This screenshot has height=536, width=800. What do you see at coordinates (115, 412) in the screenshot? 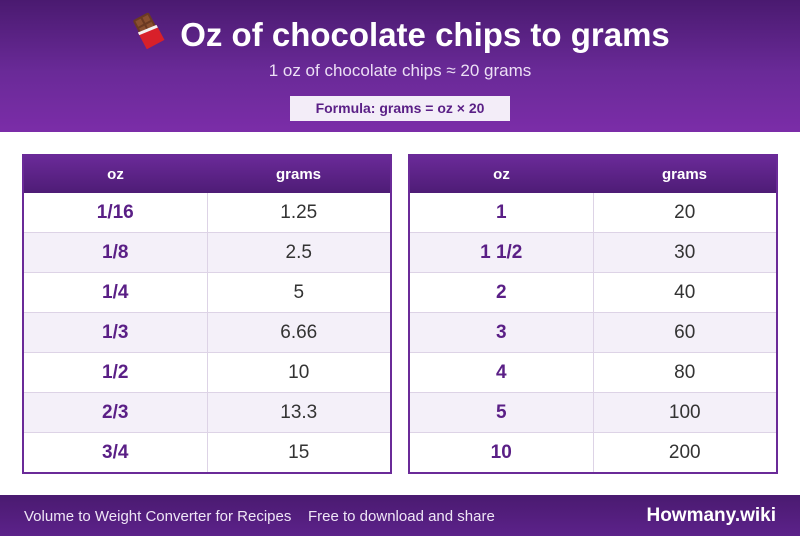
I see `oz-cell: 2/3` at bounding box center [115, 412].